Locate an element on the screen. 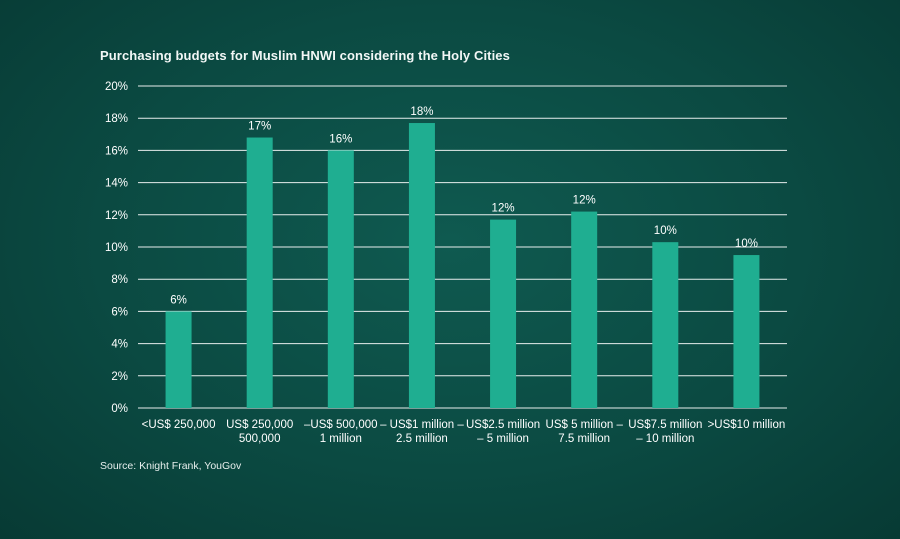 The height and width of the screenshot is (539, 900). source-note: Source: Knight Frank, YouGov is located at coordinates (171, 466).